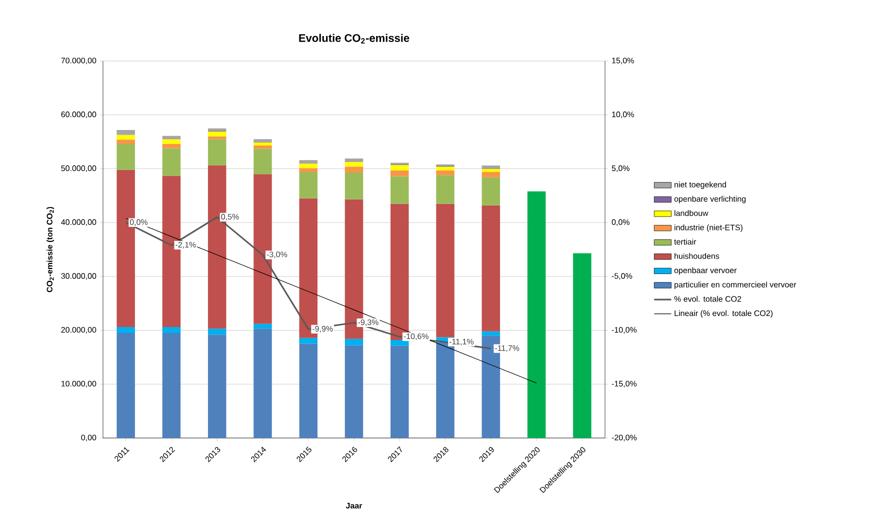 This screenshot has width=888, height=515. What do you see at coordinates (623, 61) in the screenshot?
I see `y2-tick-label: 15,0%` at bounding box center [623, 61].